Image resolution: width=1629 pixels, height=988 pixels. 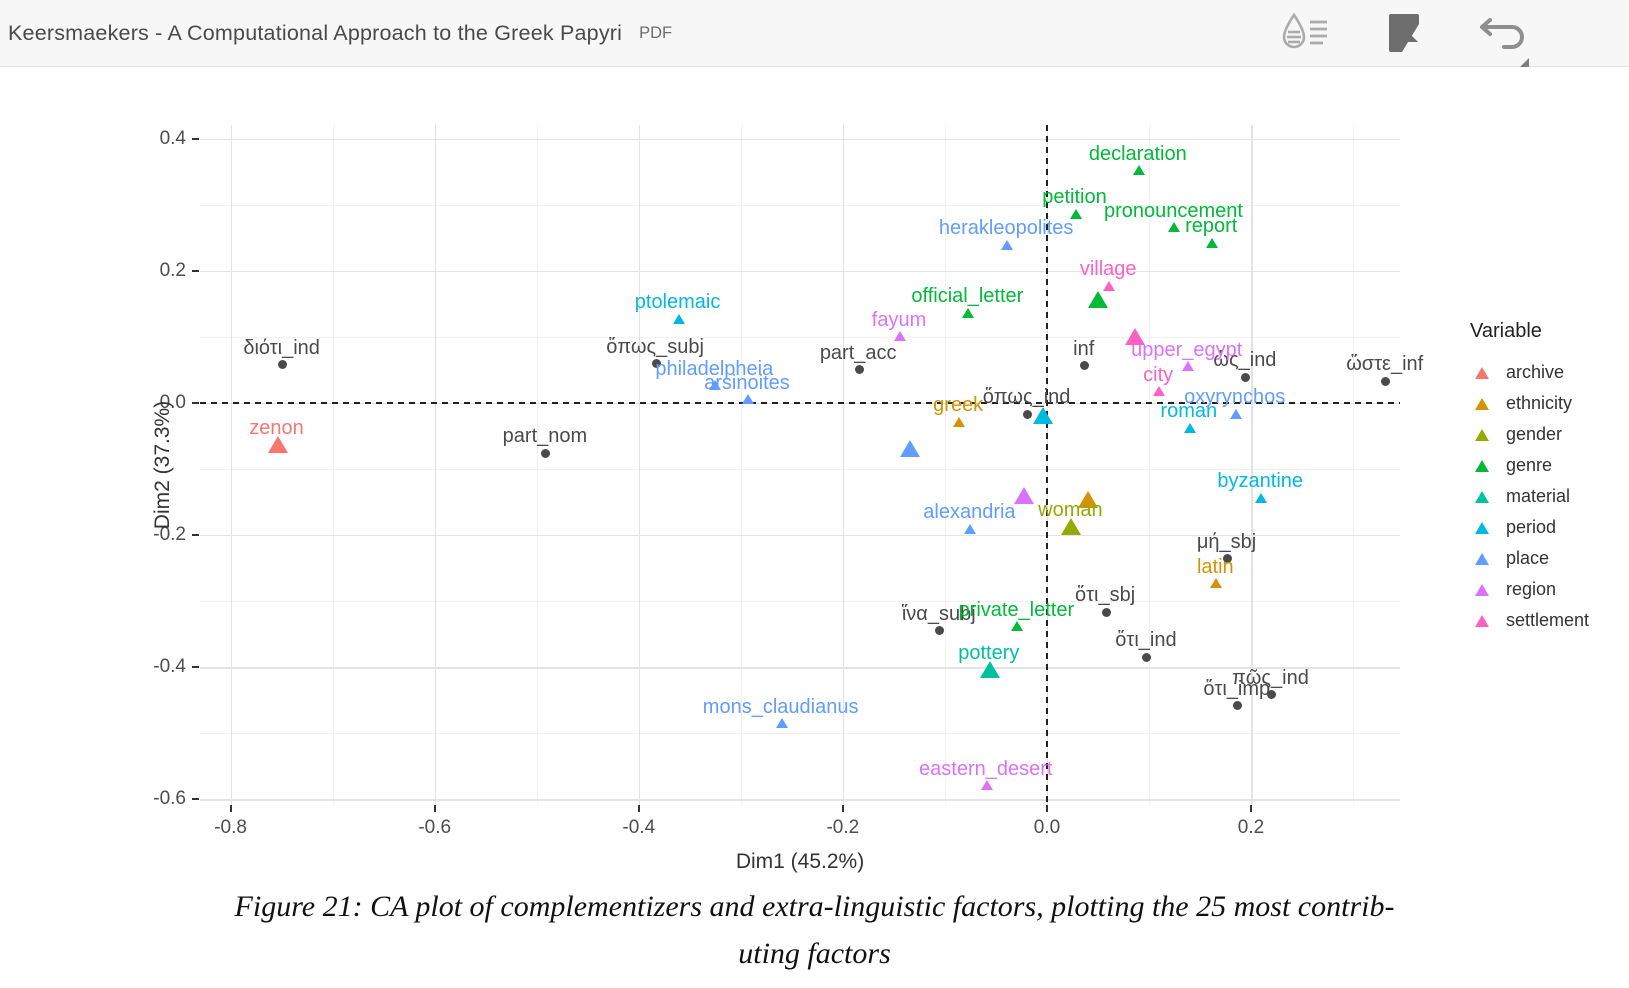 What do you see at coordinates (169, 667) in the screenshot?
I see `y-tick-label: -0.4` at bounding box center [169, 667].